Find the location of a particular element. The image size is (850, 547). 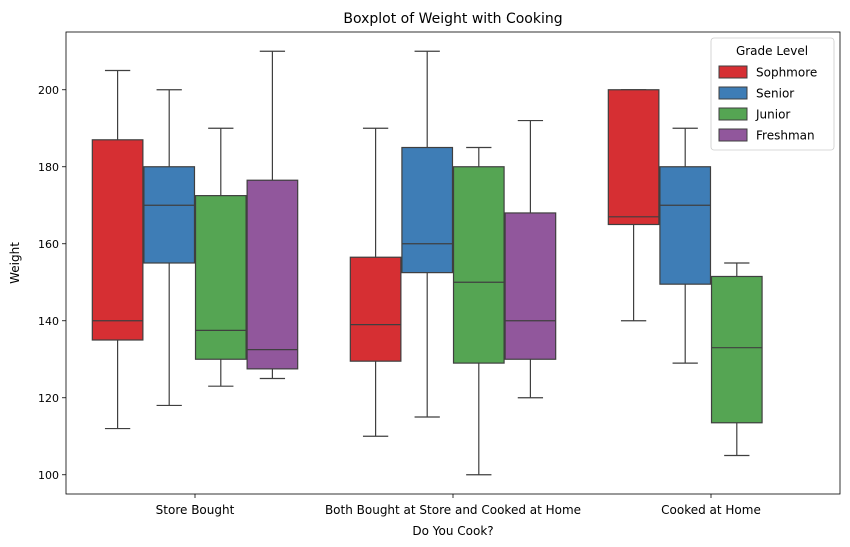

x-tick-label: Cooked at Home is located at coordinates (711, 510).